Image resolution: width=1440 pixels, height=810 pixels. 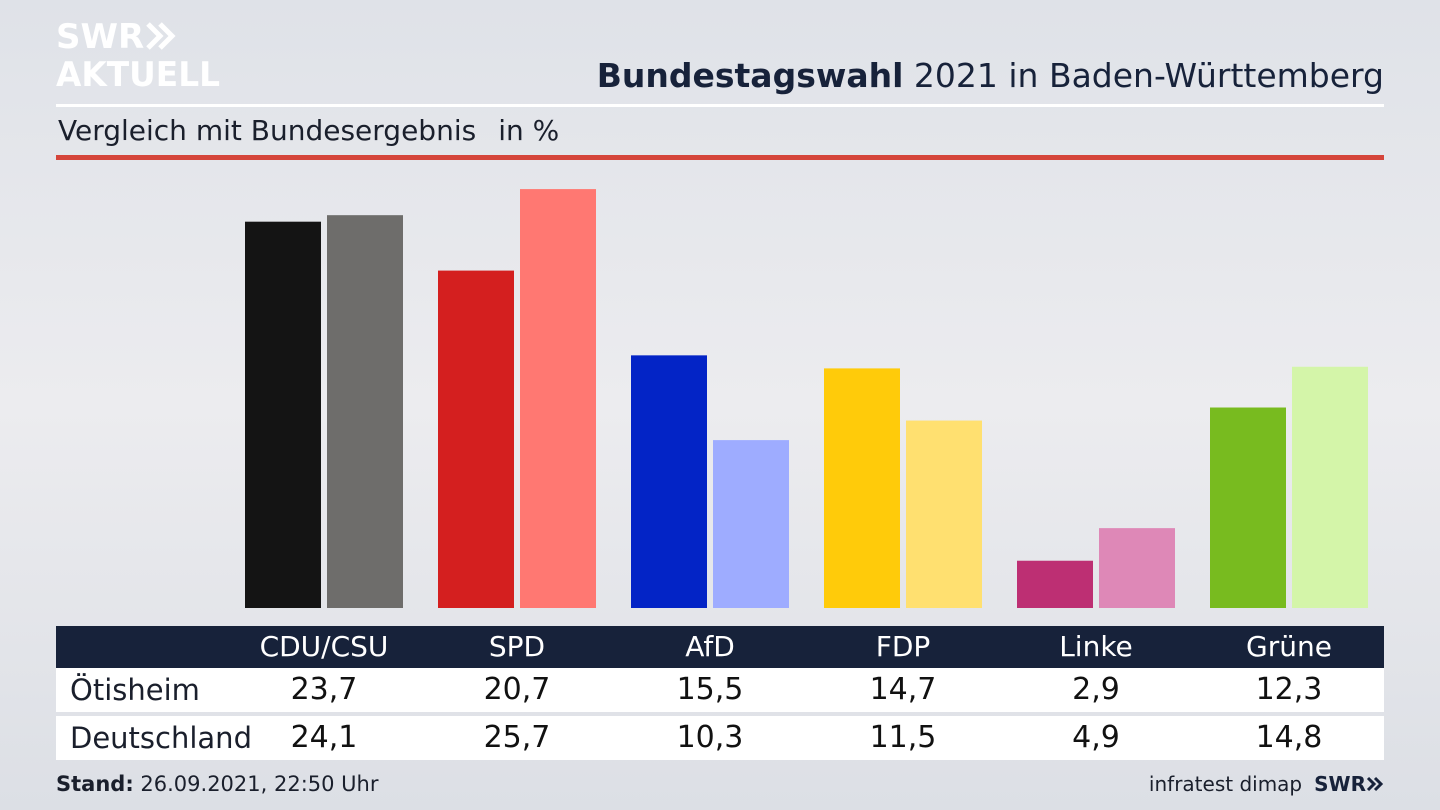 I want to click on header-afd: AfD, so click(x=710, y=646).